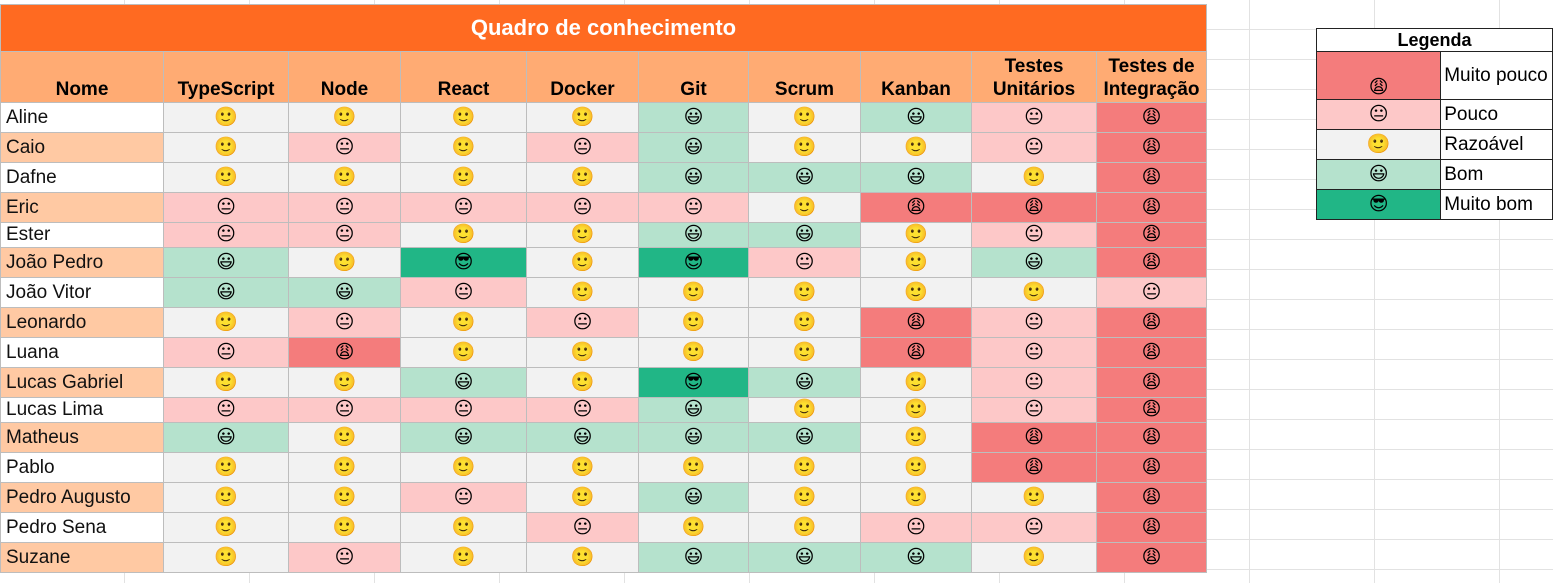  What do you see at coordinates (804, 77) in the screenshot?
I see `header-cell: Scrum` at bounding box center [804, 77].